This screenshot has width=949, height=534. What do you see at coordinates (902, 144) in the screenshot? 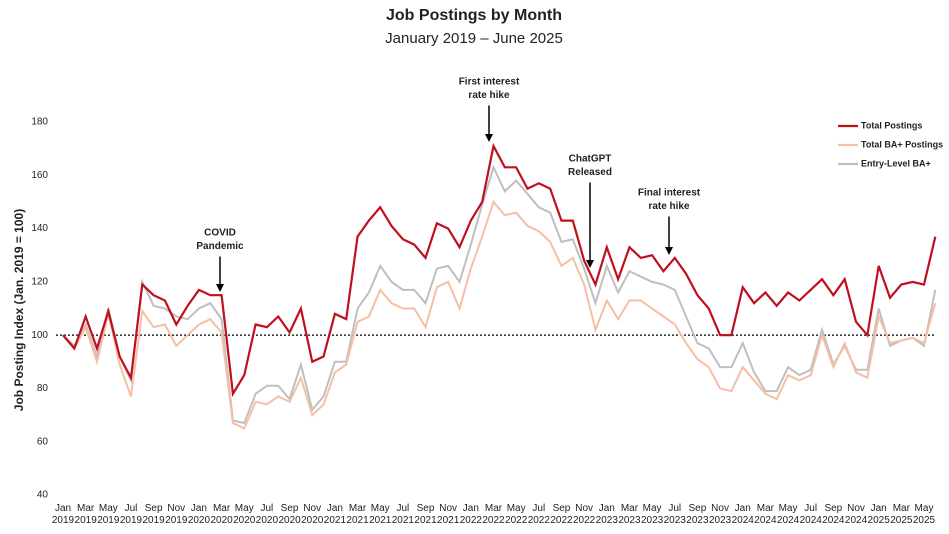
I see `legend-label: Total BA+ Postings` at bounding box center [902, 144].